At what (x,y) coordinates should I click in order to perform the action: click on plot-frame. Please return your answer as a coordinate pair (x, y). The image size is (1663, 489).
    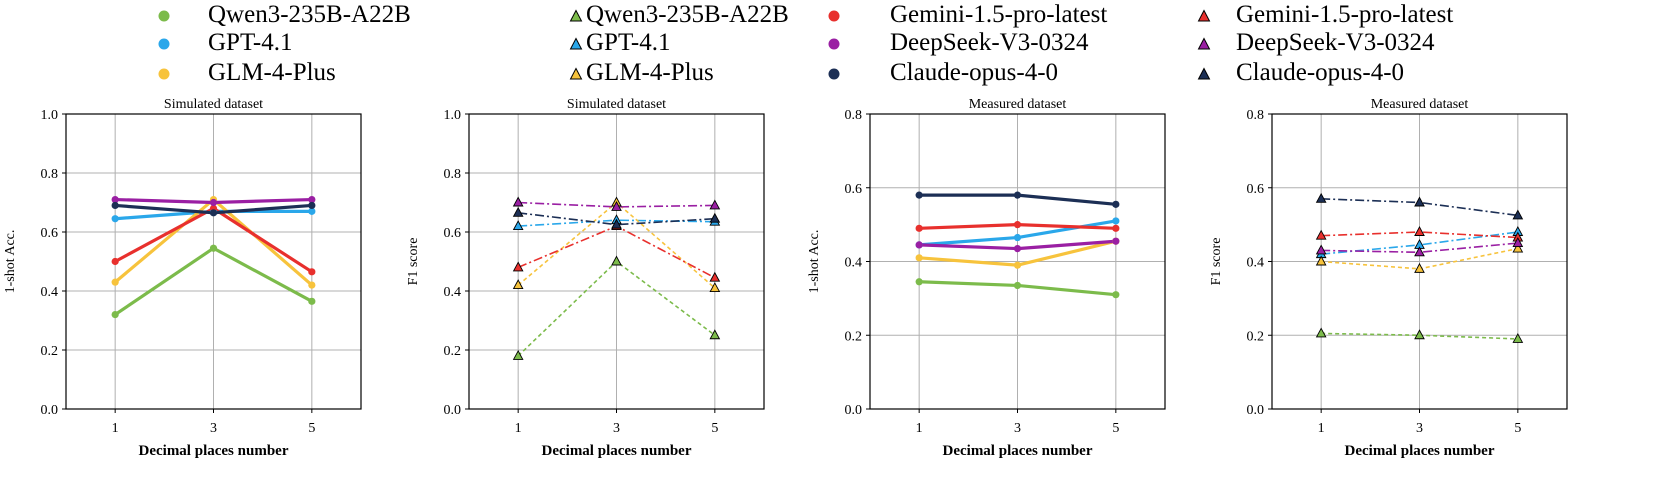
    Looking at the image, I should click on (616, 261).